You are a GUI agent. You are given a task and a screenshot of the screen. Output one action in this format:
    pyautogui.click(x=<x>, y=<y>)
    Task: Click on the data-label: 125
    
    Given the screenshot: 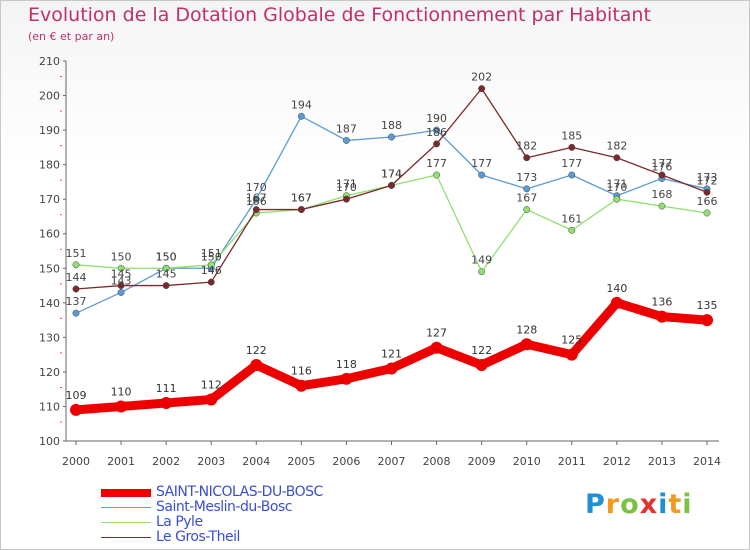 What is the action you would take?
    pyautogui.click(x=571, y=340)
    